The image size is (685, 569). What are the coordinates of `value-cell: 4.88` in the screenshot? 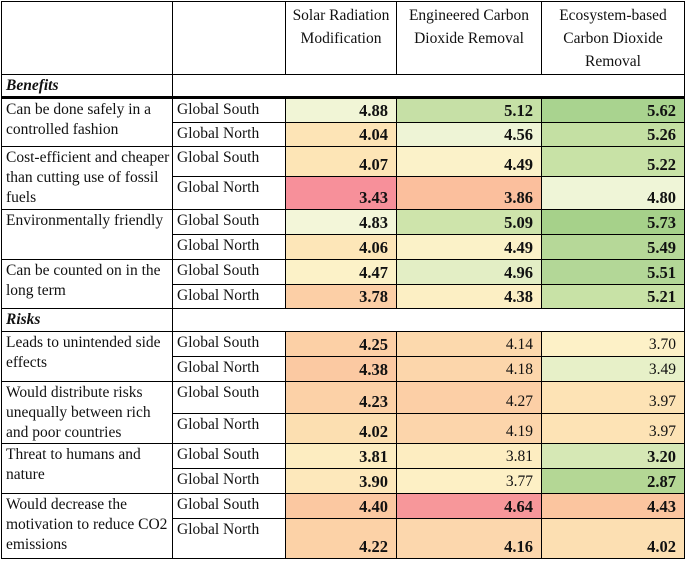 It's located at (341, 109).